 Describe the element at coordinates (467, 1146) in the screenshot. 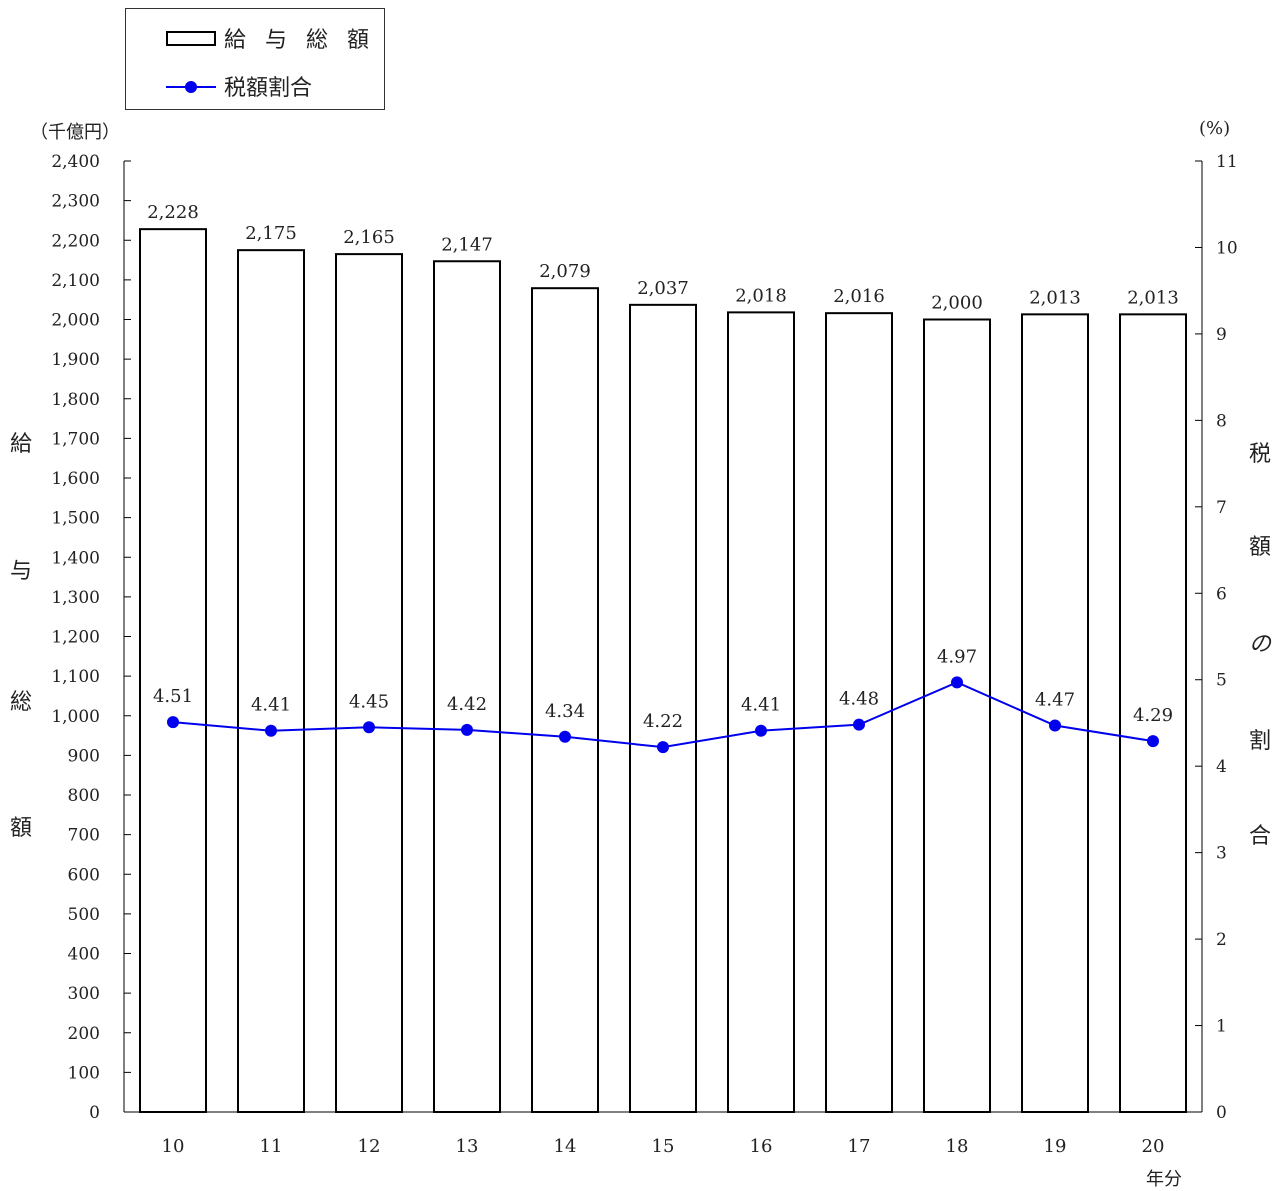

I see `x-tick-label: 13` at that location.